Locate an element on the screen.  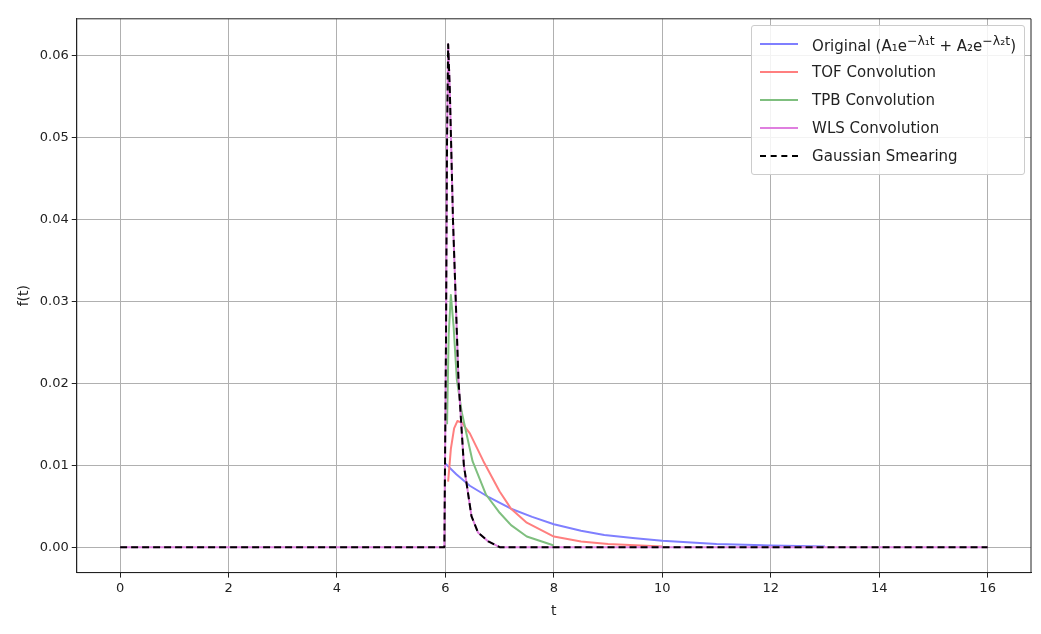
legend-label: WLS Convolution is located at coordinates (876, 127).